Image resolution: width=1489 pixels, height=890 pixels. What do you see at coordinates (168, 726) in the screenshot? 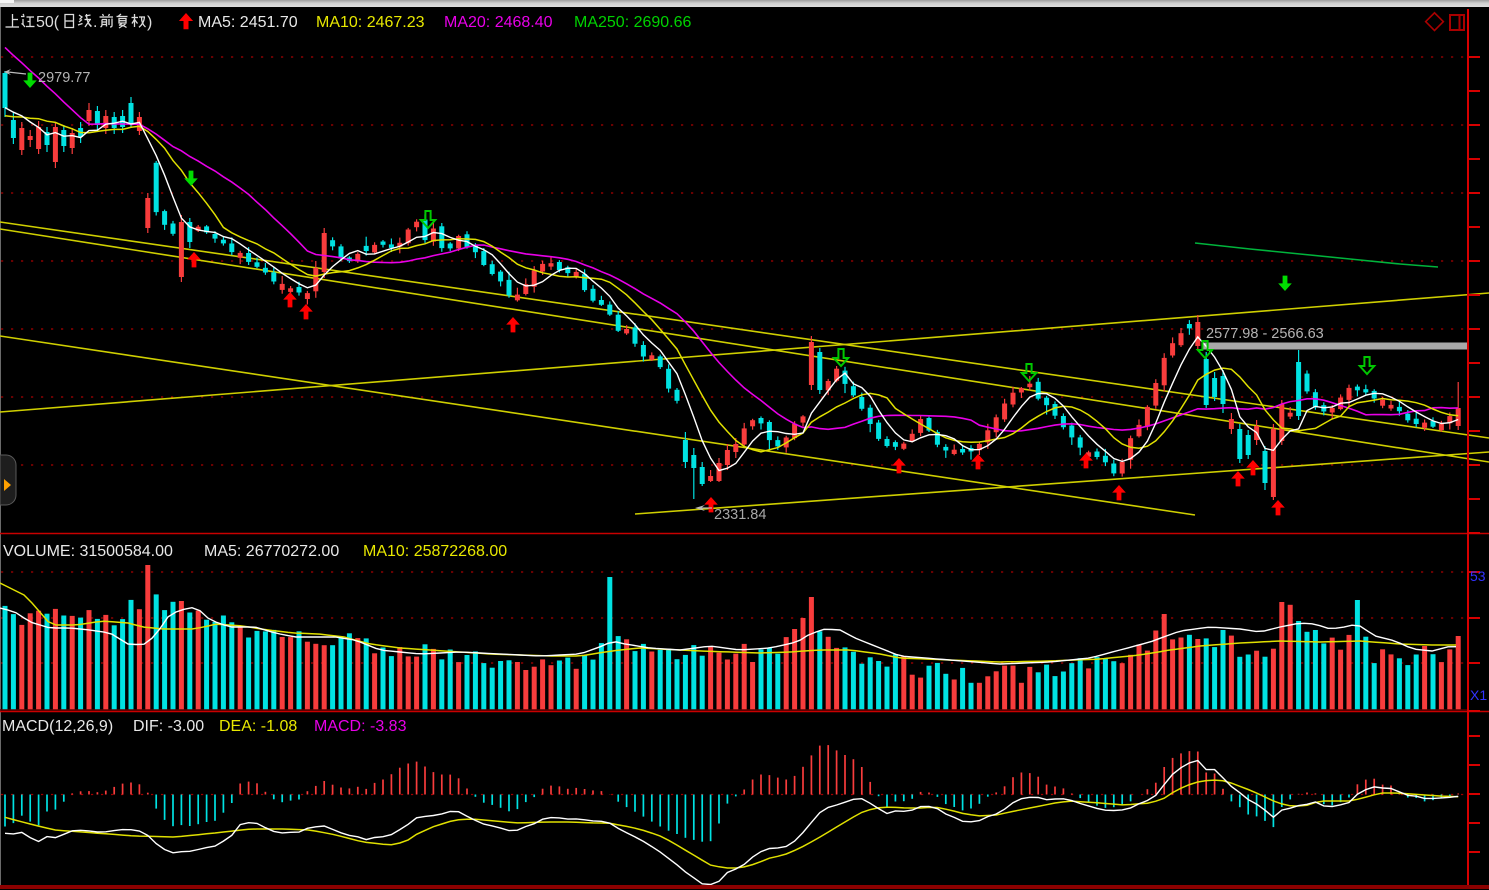
I see `svg-text: DIF: -3.00` at bounding box center [168, 726].